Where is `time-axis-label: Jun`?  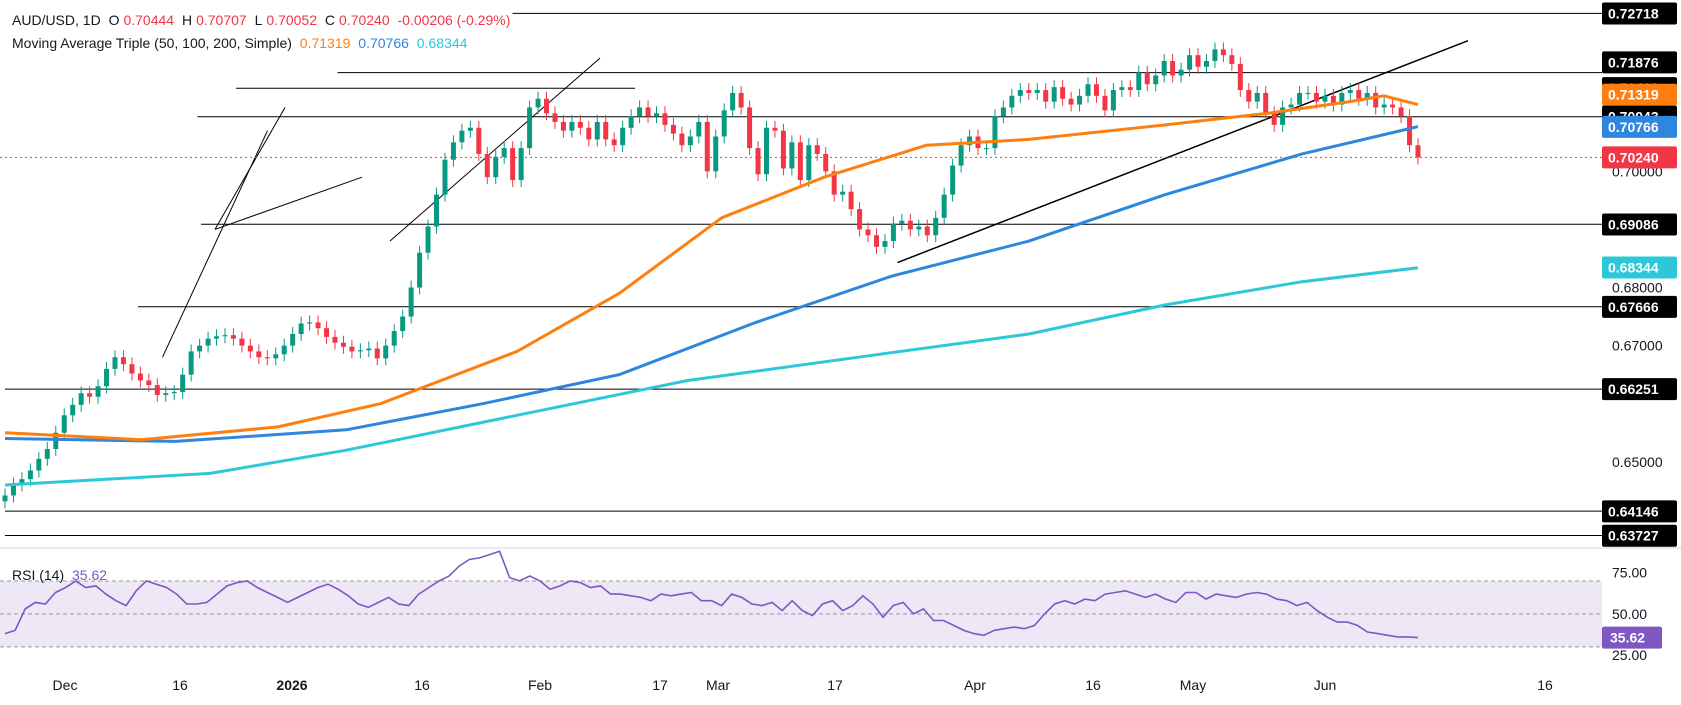
time-axis-label: Jun is located at coordinates (1325, 685).